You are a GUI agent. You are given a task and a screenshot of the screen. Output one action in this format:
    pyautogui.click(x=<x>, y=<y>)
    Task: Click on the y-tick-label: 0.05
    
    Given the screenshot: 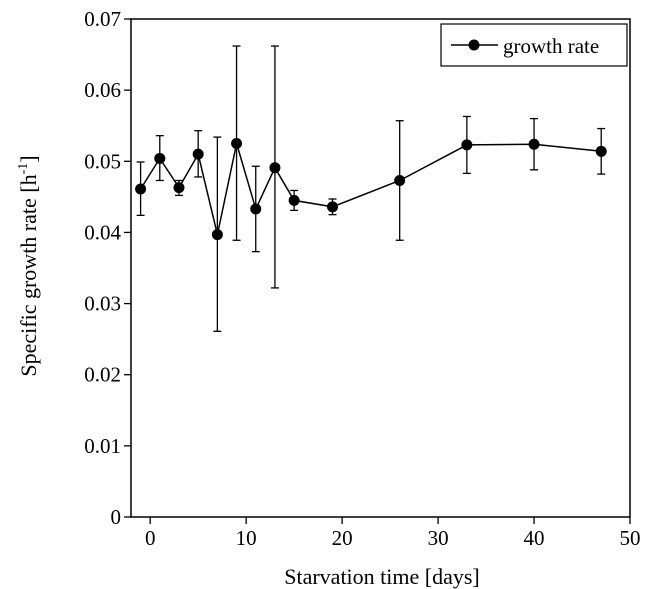 What is the action you would take?
    pyautogui.click(x=102, y=161)
    